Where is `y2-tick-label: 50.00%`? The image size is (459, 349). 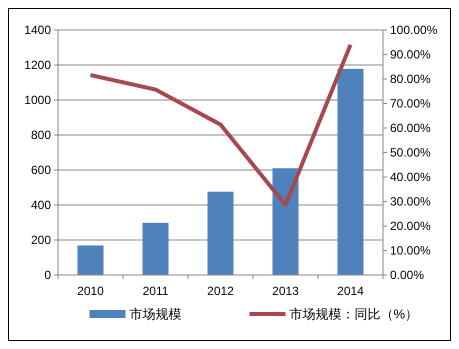 y2-tick-label: 50.00% is located at coordinates (411, 153).